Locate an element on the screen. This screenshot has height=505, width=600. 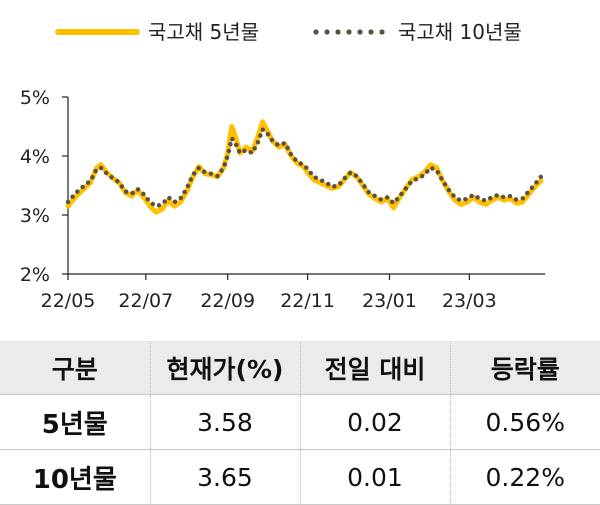
table-cell-name: 10년물 is located at coordinates (75, 477).